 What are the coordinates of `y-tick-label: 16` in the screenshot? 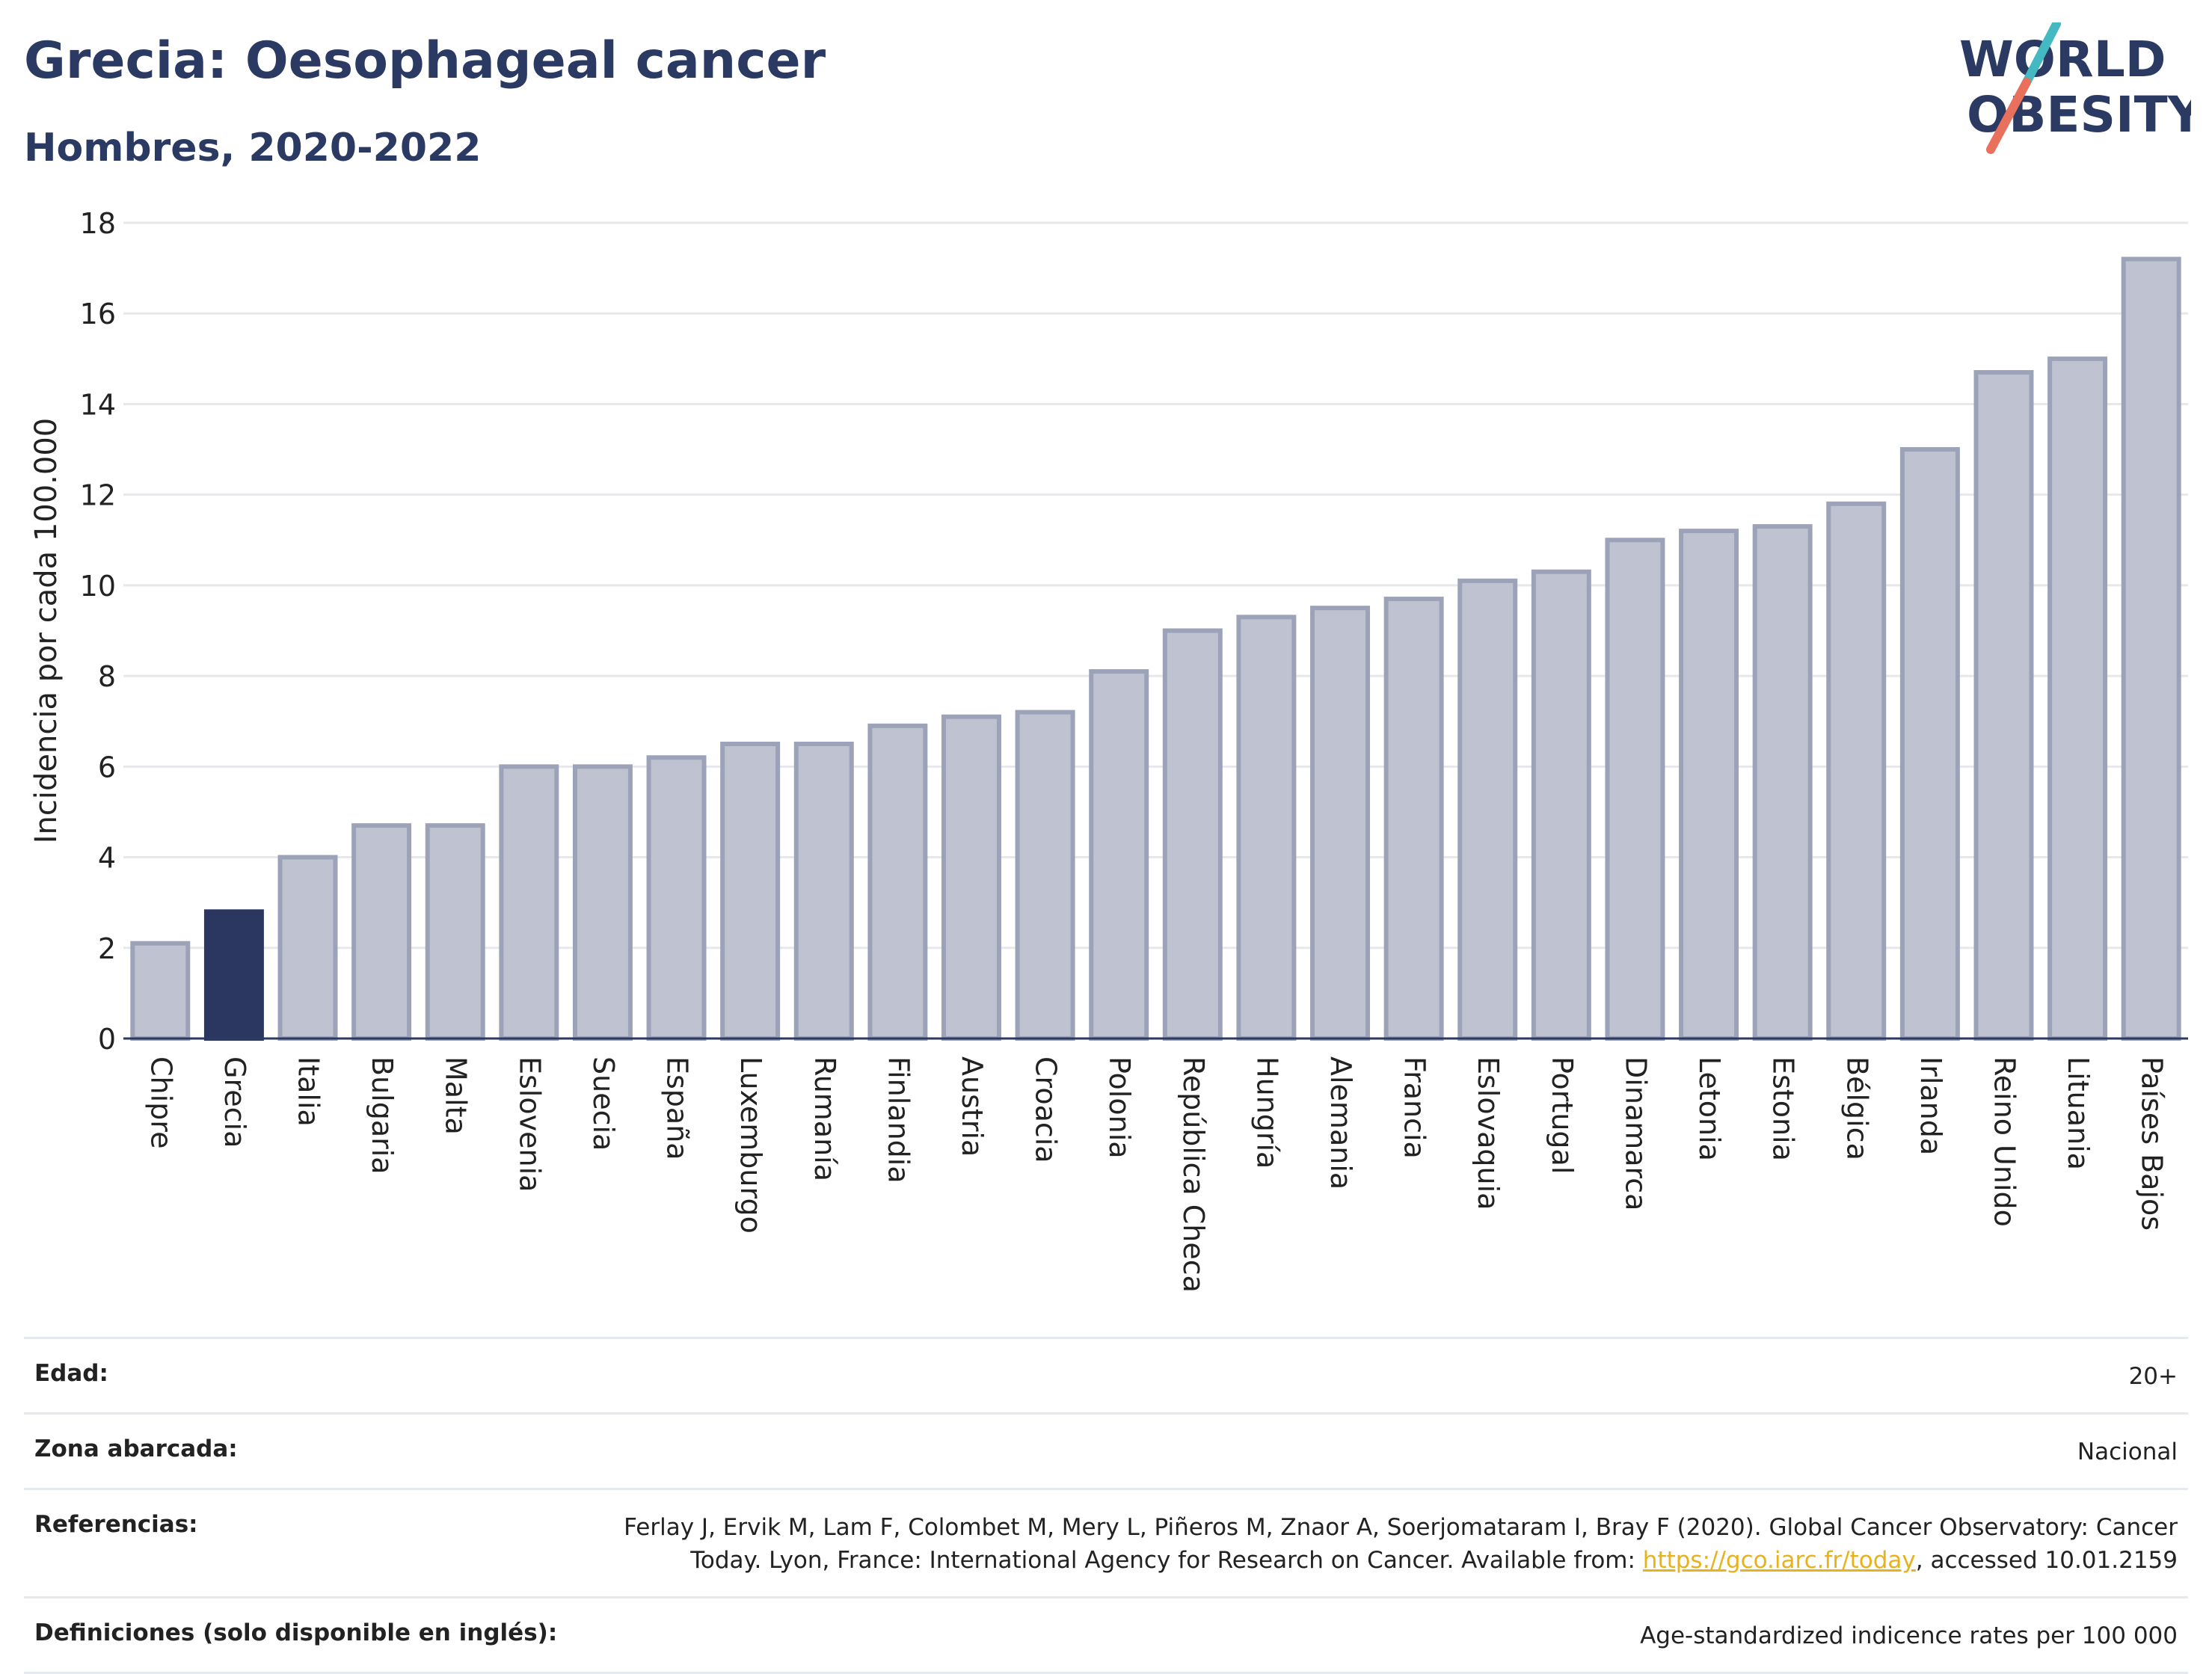 It's located at (98, 314).